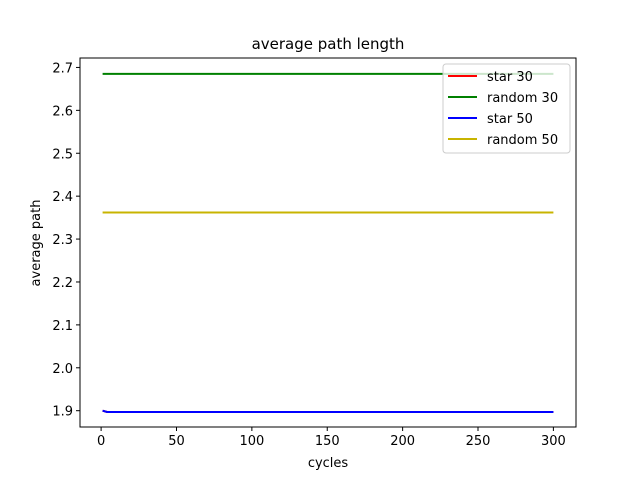 This screenshot has width=640, height=480. I want to click on y-axis: 1.9 2.0 2.1 2.2 2.3 2.4 2.5 2.6 2.7, so click(66, 240).